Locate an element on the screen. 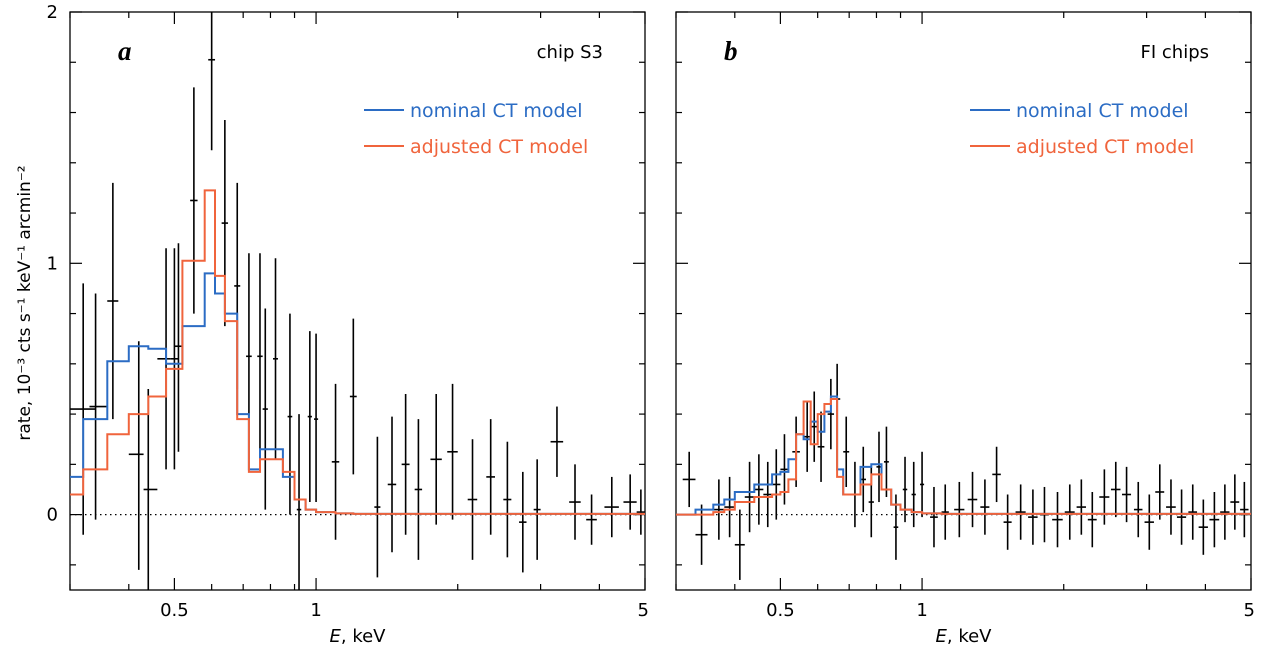 This screenshot has height=653, width=1266. panel-title: chip S3 is located at coordinates (570, 52).